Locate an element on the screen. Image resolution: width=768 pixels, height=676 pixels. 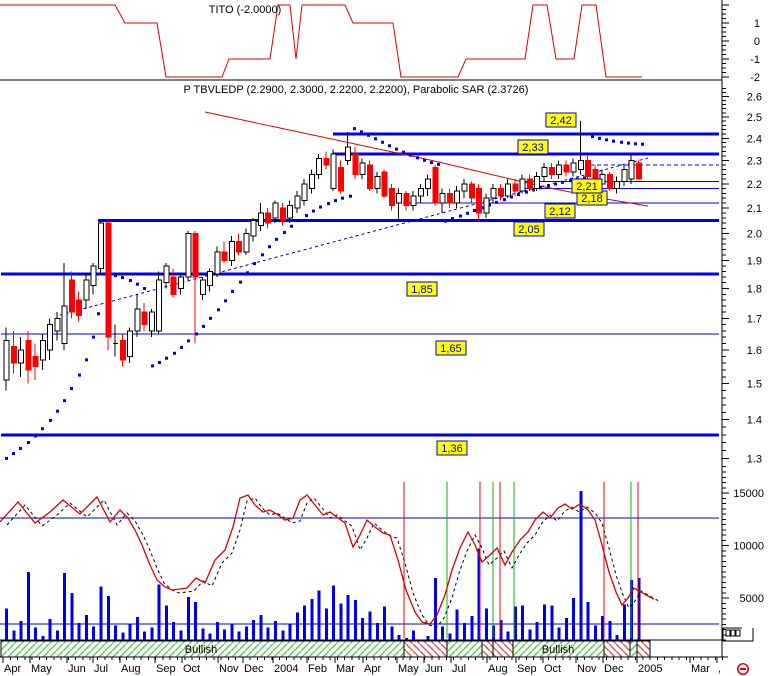
tito-axis-tick-label: 1 is located at coordinates (757, 24).